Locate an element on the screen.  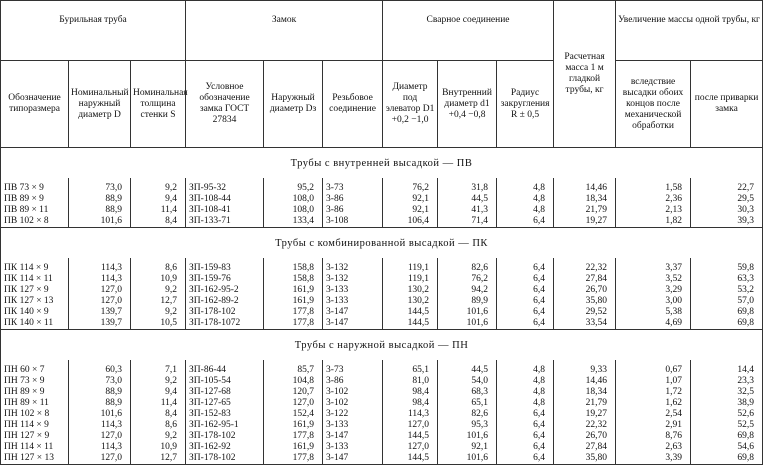
cell: ПН 89 × 11 is located at coordinates (34, 403).